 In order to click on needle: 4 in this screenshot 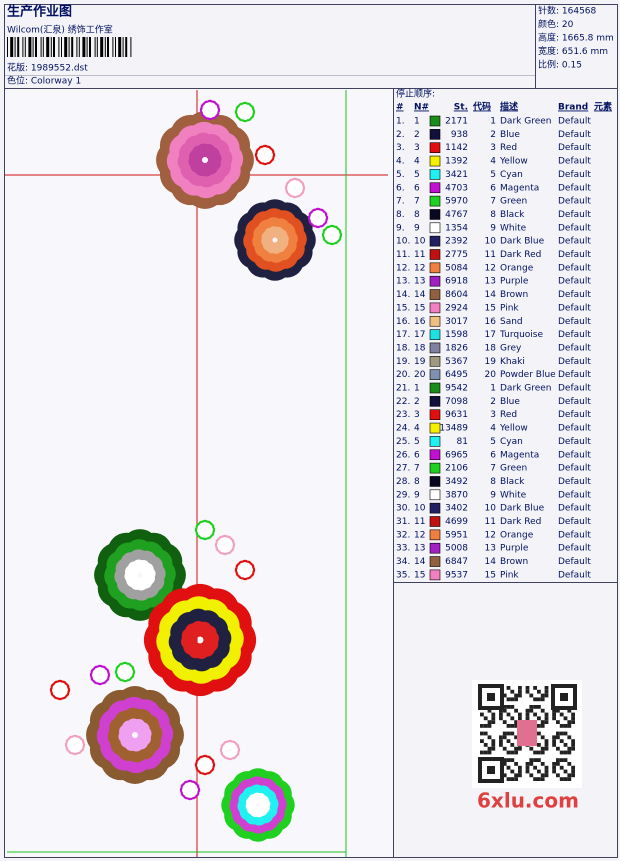, I will do `click(417, 162)`.